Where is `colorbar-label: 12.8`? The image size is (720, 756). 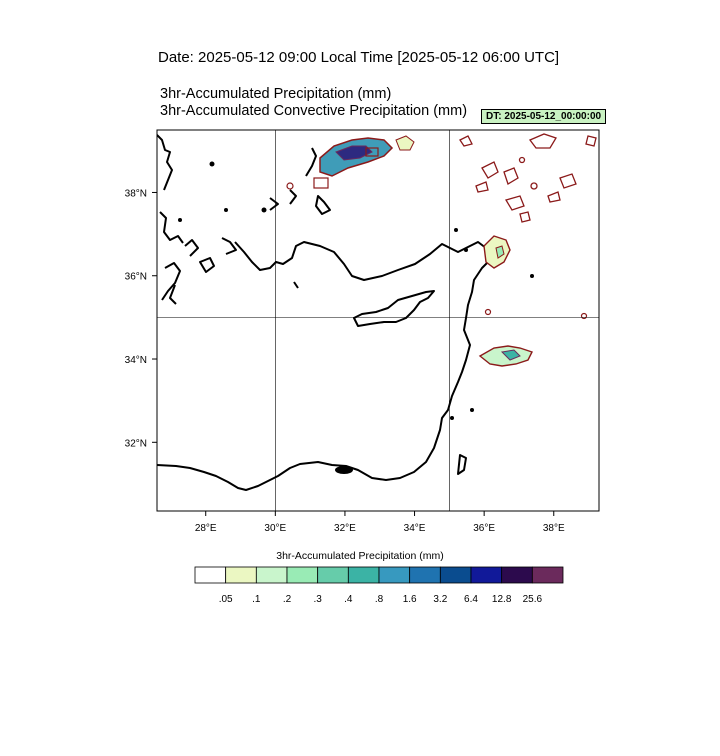
colorbar-label: 12.8 is located at coordinates (501, 599).